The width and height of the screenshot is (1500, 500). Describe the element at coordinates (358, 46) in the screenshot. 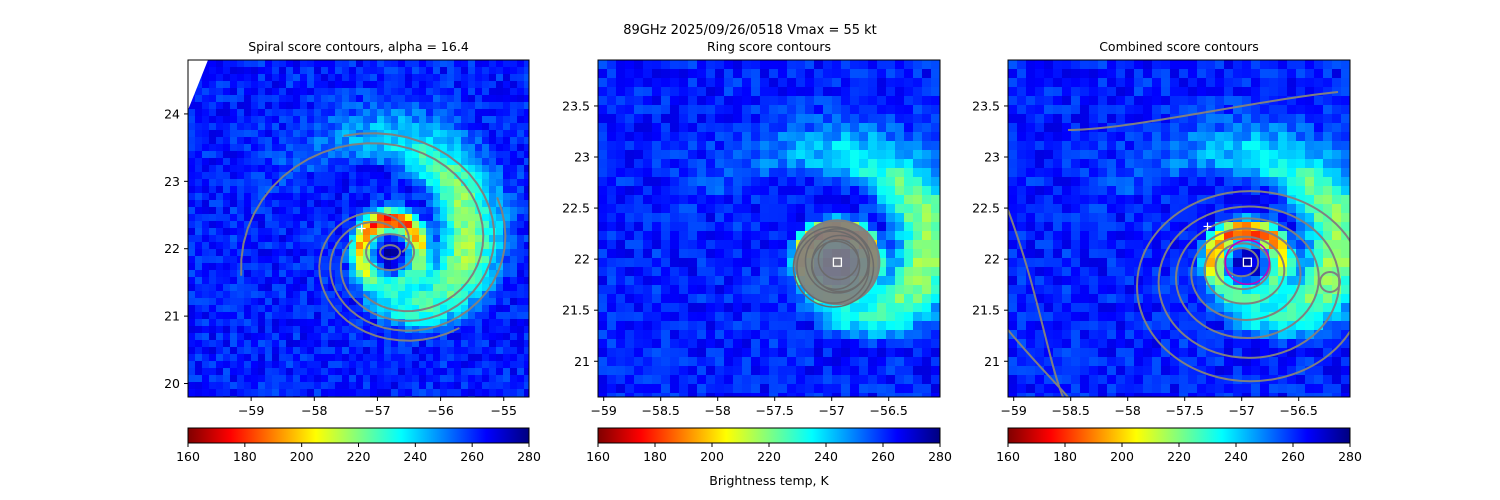

I see `panel-title: Spiral score contours, alpha = 16.4` at that location.